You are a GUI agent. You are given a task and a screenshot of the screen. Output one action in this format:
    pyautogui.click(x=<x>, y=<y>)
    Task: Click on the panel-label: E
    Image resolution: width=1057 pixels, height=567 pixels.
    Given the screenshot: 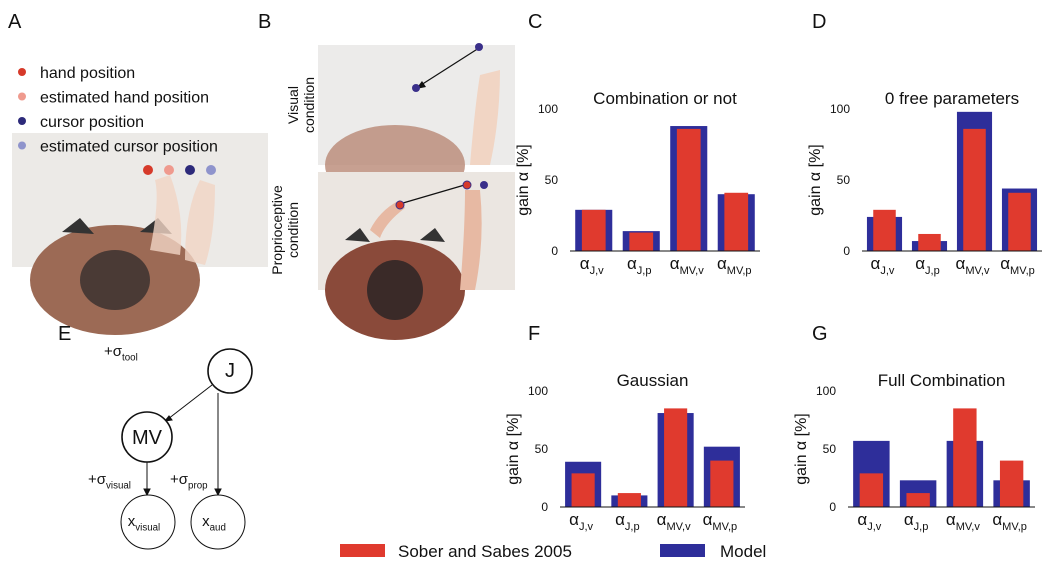 What is the action you would take?
    pyautogui.click(x=64, y=334)
    